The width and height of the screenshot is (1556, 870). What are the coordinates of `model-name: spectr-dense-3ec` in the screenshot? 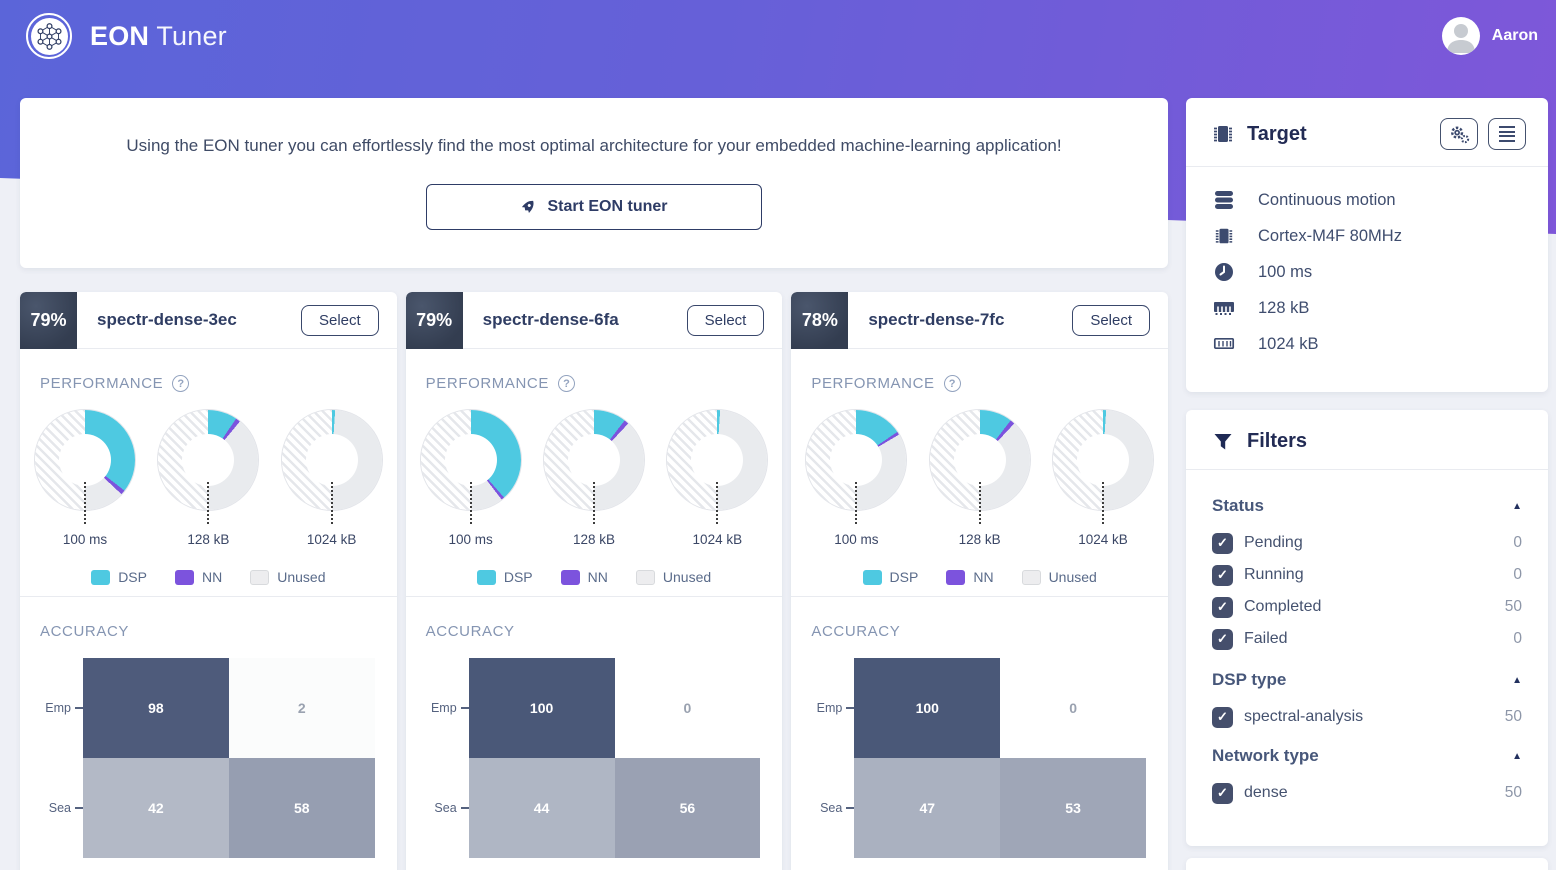 It's located at (167, 319).